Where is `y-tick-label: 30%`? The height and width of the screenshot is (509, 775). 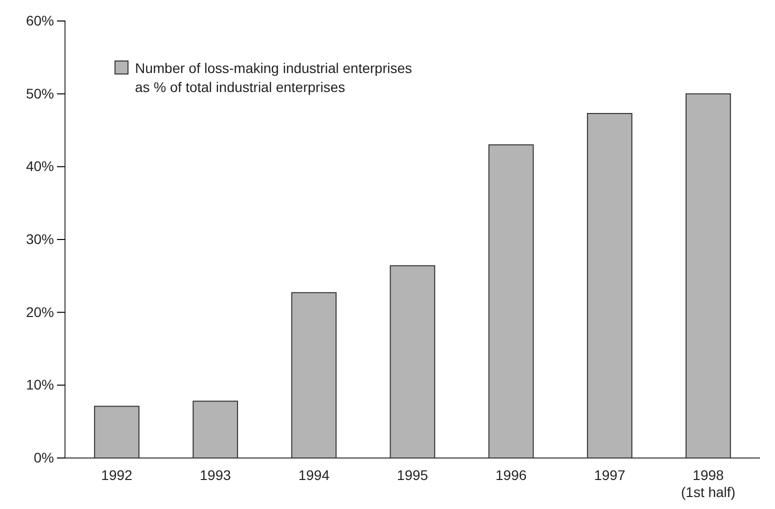
y-tick-label: 30% is located at coordinates (40, 238).